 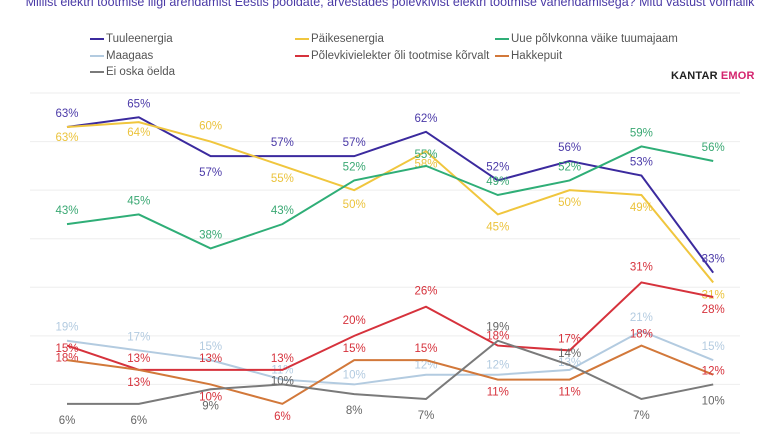 What do you see at coordinates (641, 133) in the screenshot?
I see `data-label: 59%` at bounding box center [641, 133].